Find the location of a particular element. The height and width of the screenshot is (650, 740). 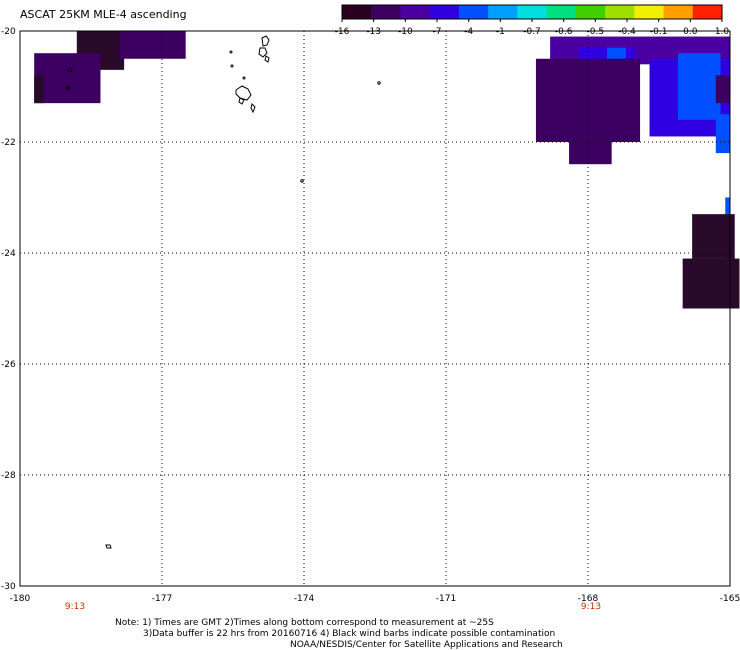

longitude-label: -165 is located at coordinates (730, 599).